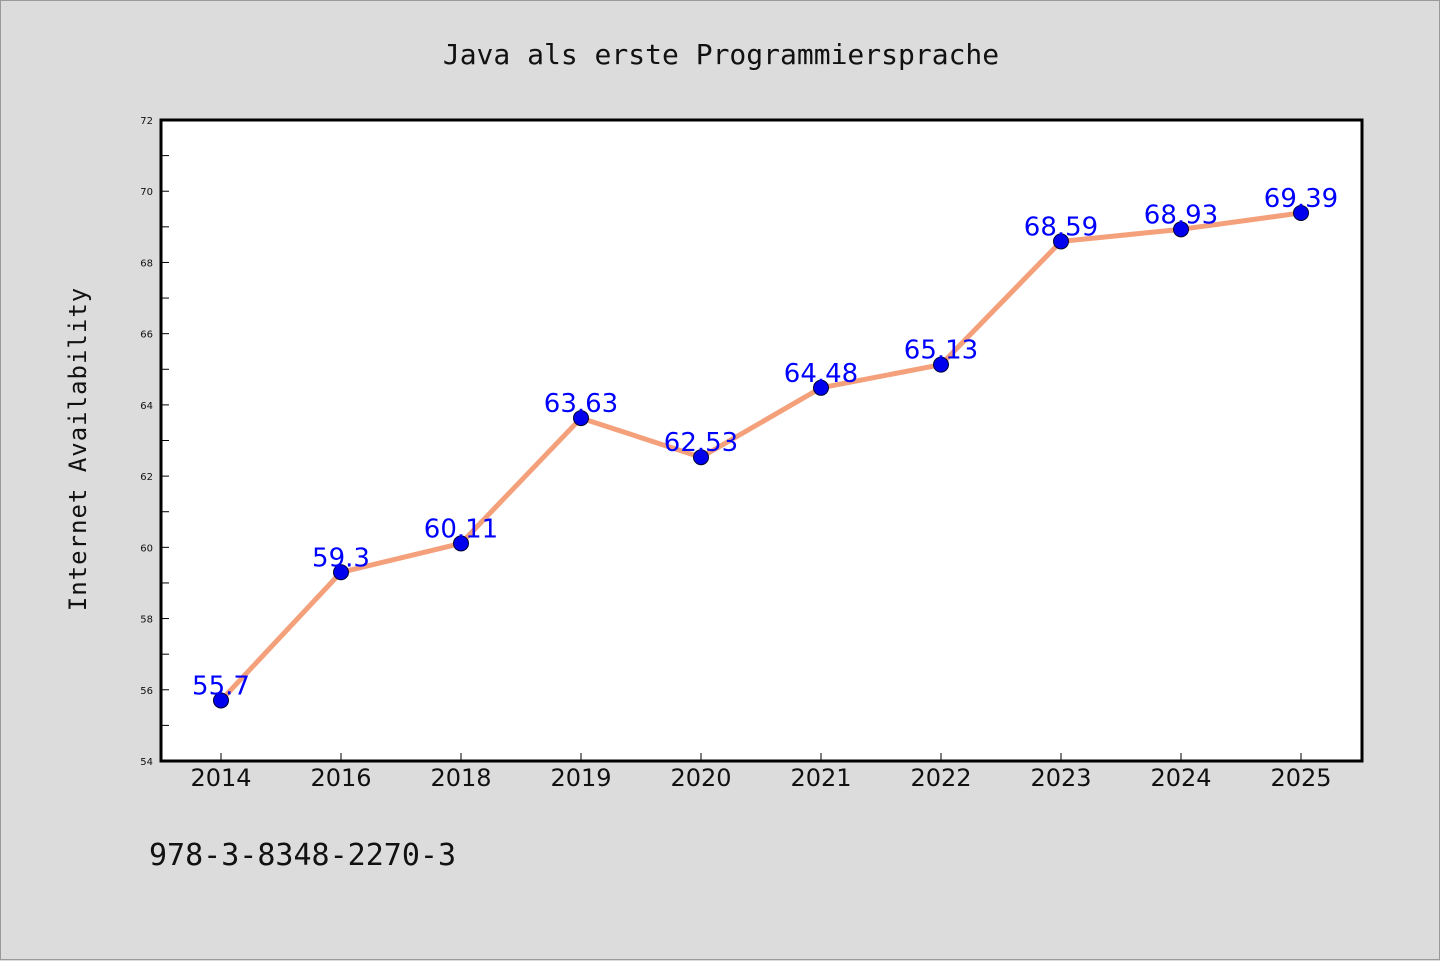 This screenshot has height=961, width=1440. Describe the element at coordinates (940, 778) in the screenshot. I see `x-tick-label: 2022` at that location.